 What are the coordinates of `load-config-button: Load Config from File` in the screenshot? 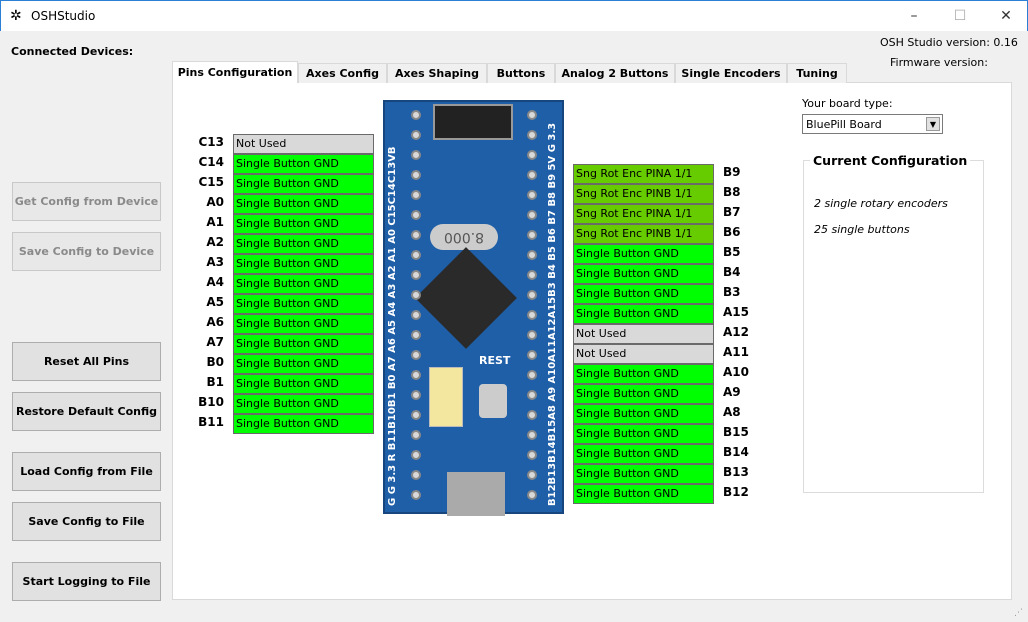 It's located at (86, 471).